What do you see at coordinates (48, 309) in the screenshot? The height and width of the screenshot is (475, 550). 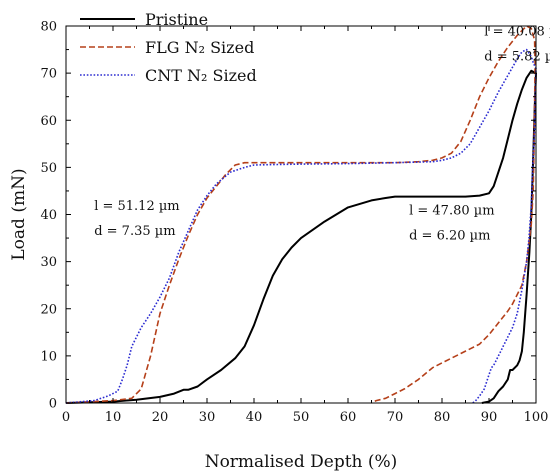 I see `y-tick-label: 20` at bounding box center [48, 309].